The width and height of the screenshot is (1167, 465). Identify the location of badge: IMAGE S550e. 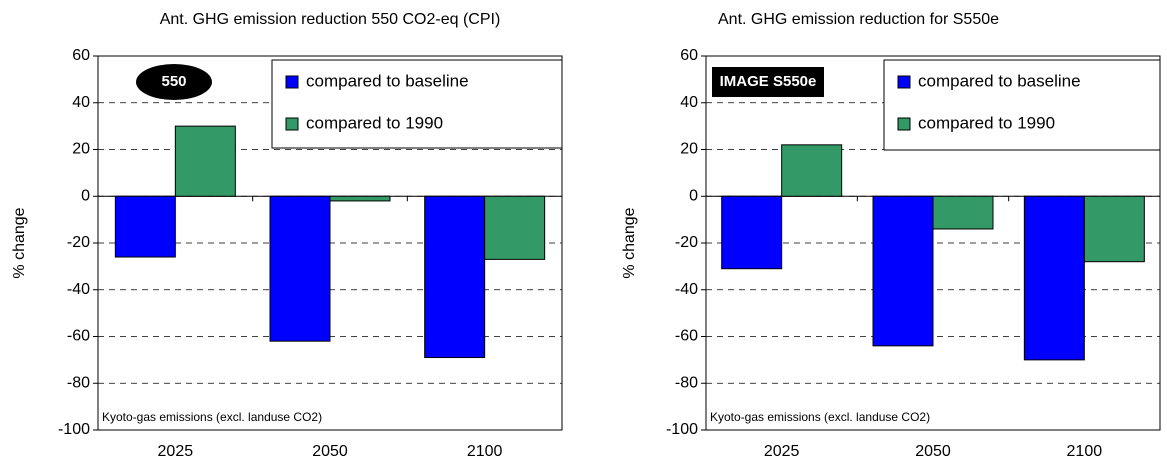
(768, 81).